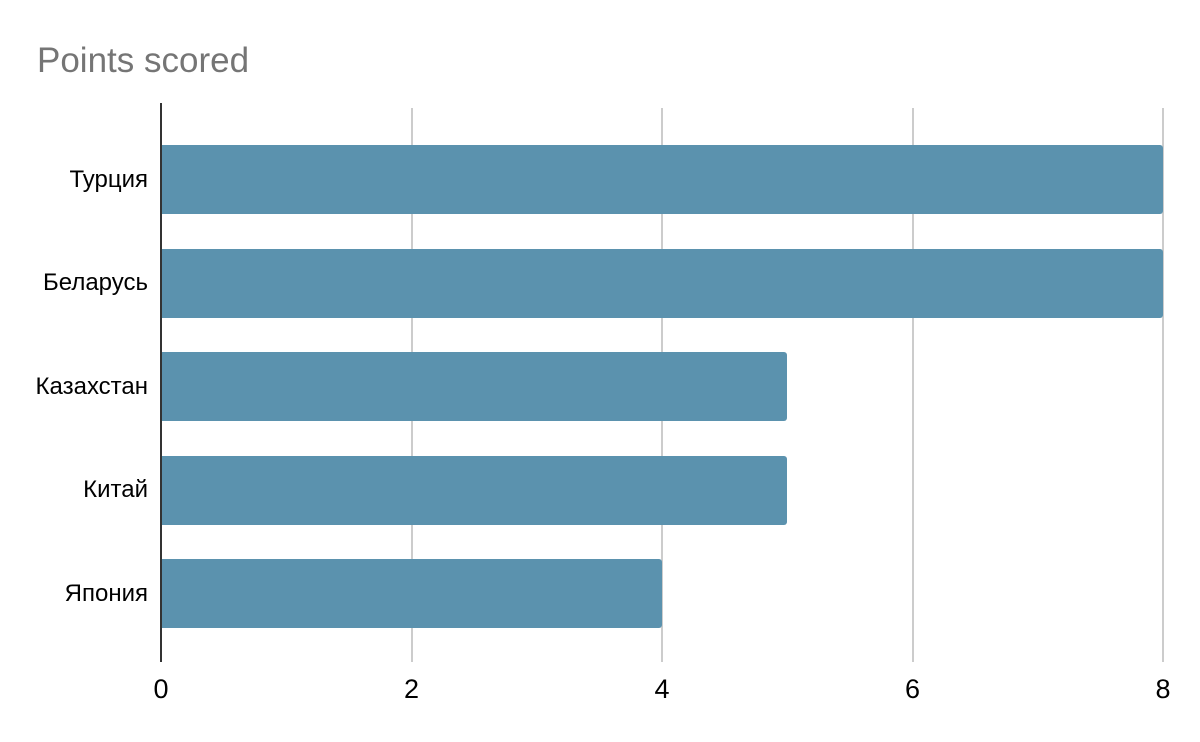 Image resolution: width=1200 pixels, height=742 pixels. What do you see at coordinates (91, 386) in the screenshot?
I see `category-label-2: Казахстан` at bounding box center [91, 386].